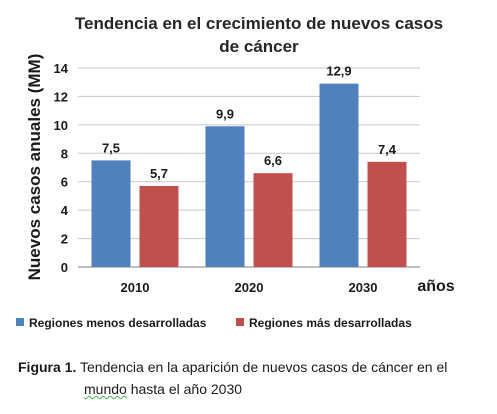 The image size is (497, 414). I want to click on x-tick-2030: 2030, so click(363, 287).